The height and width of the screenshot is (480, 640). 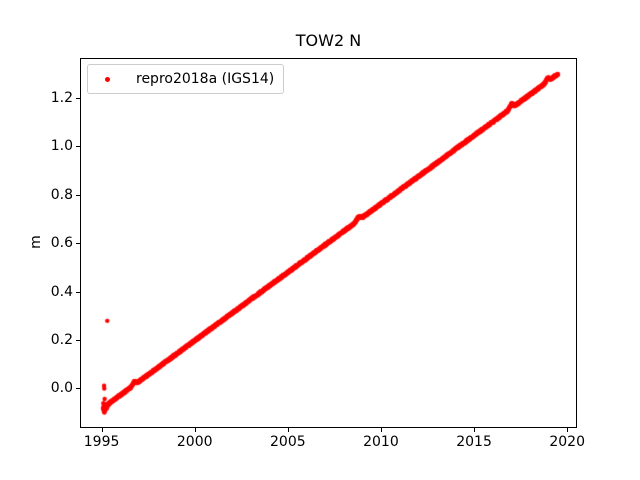 I want to click on x-tick-label: 2000, so click(x=194, y=442).